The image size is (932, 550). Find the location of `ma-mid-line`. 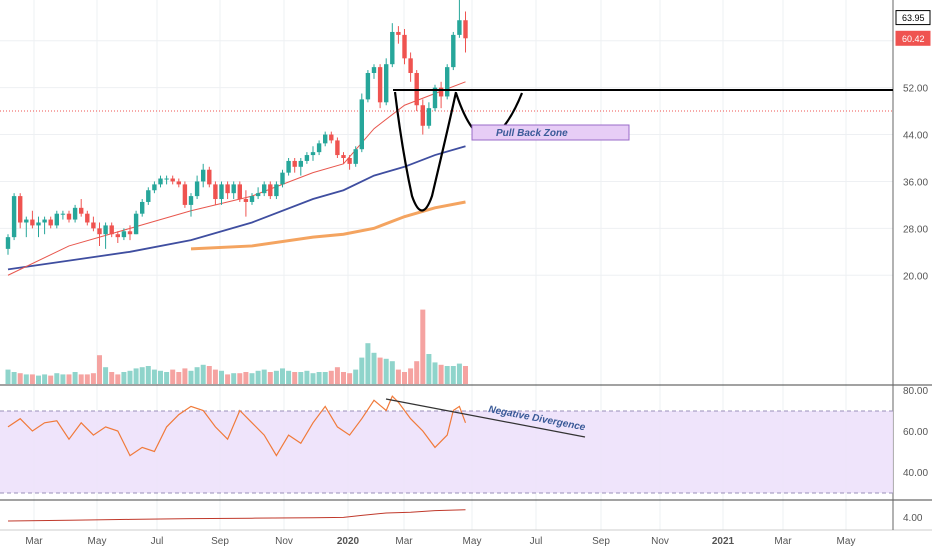

ma-mid-line is located at coordinates (236, 208).